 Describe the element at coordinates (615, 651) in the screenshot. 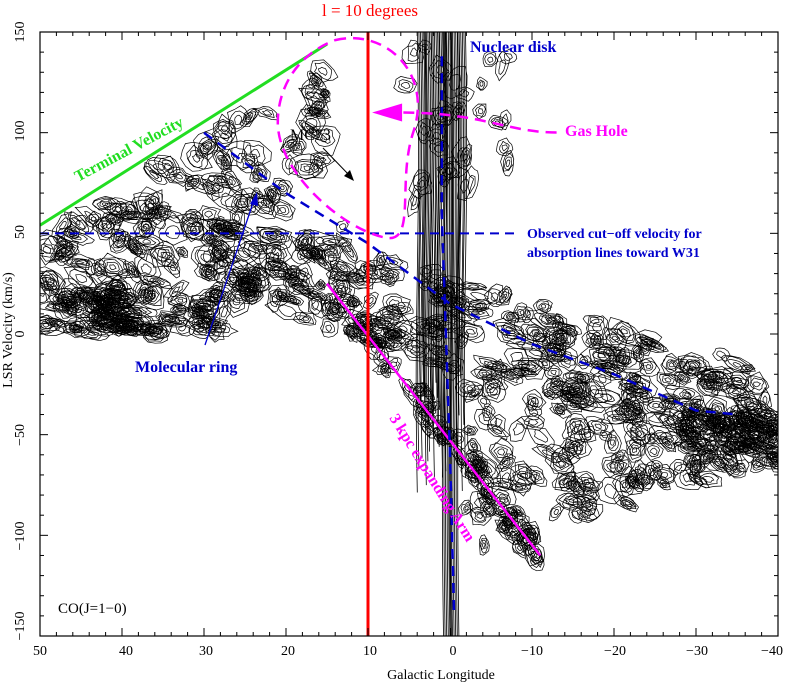

I see `x-tick-label: −20` at that location.